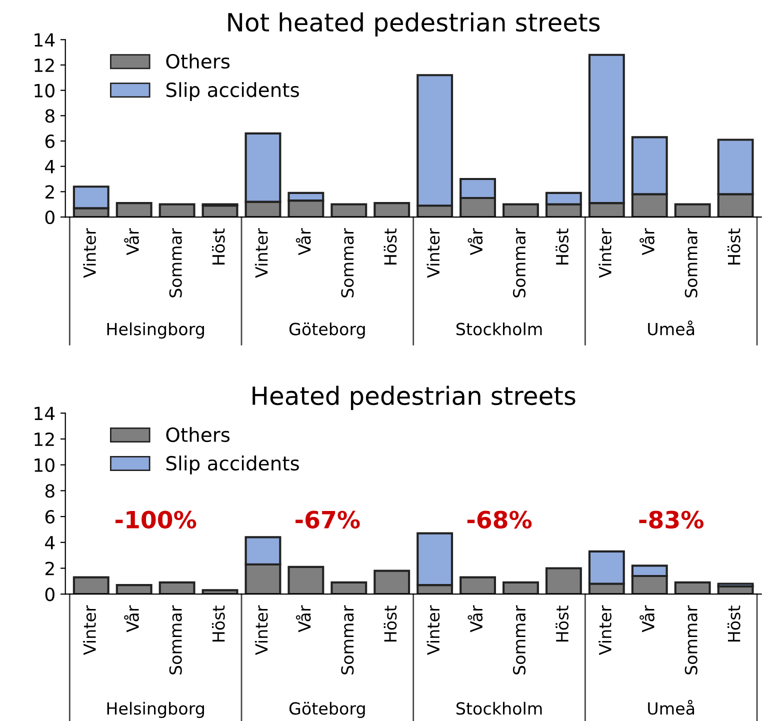 The width and height of the screenshot is (769, 721). Describe the element at coordinates (328, 519) in the screenshot. I see `annotation: -67%` at that location.